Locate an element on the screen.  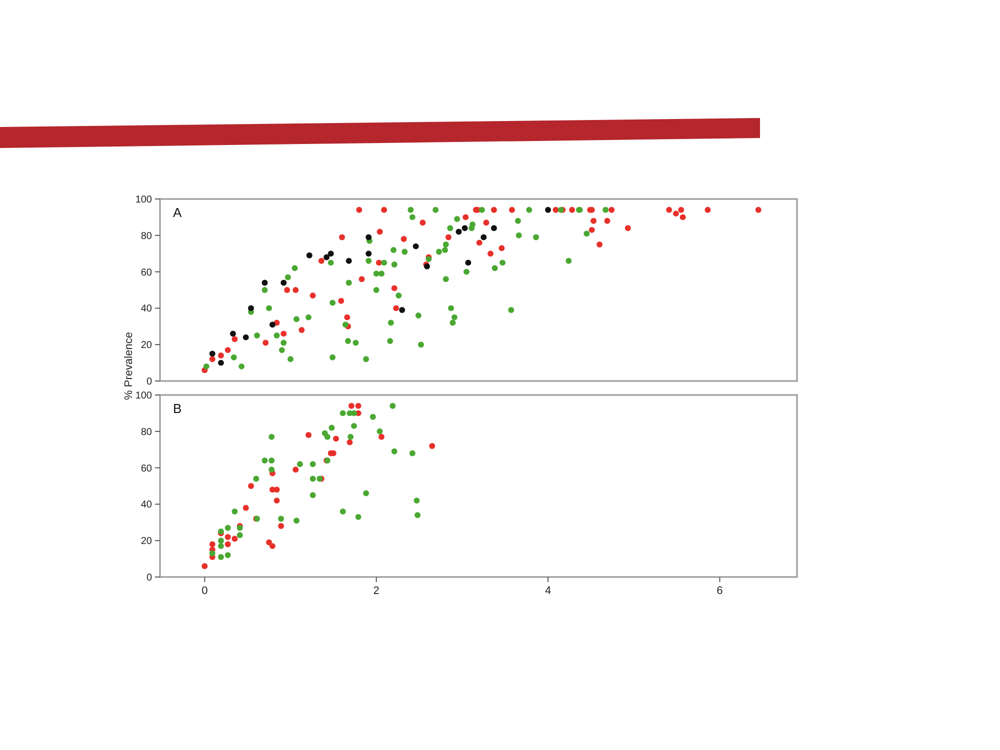
x-tick-label: 4 is located at coordinates (548, 591).